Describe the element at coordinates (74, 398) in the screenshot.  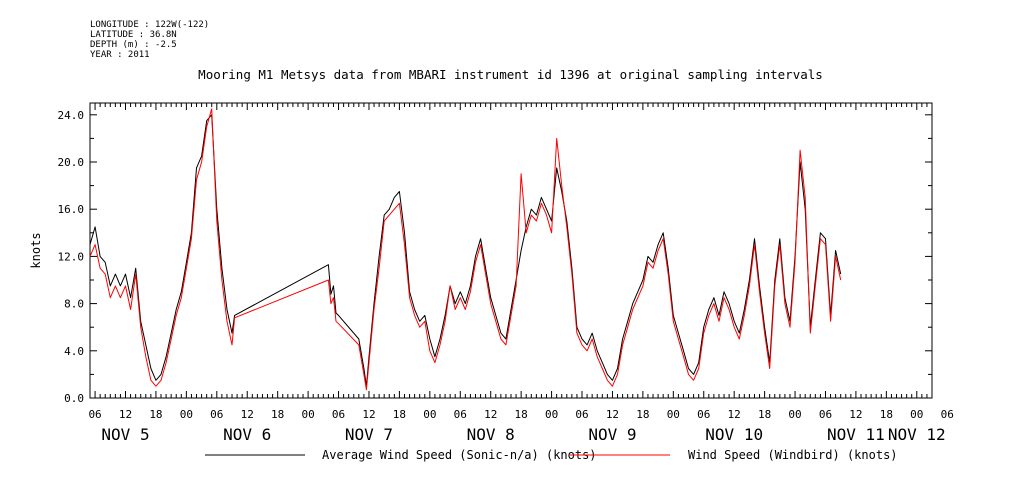
I see `y-tick-label: 0.0` at that location.